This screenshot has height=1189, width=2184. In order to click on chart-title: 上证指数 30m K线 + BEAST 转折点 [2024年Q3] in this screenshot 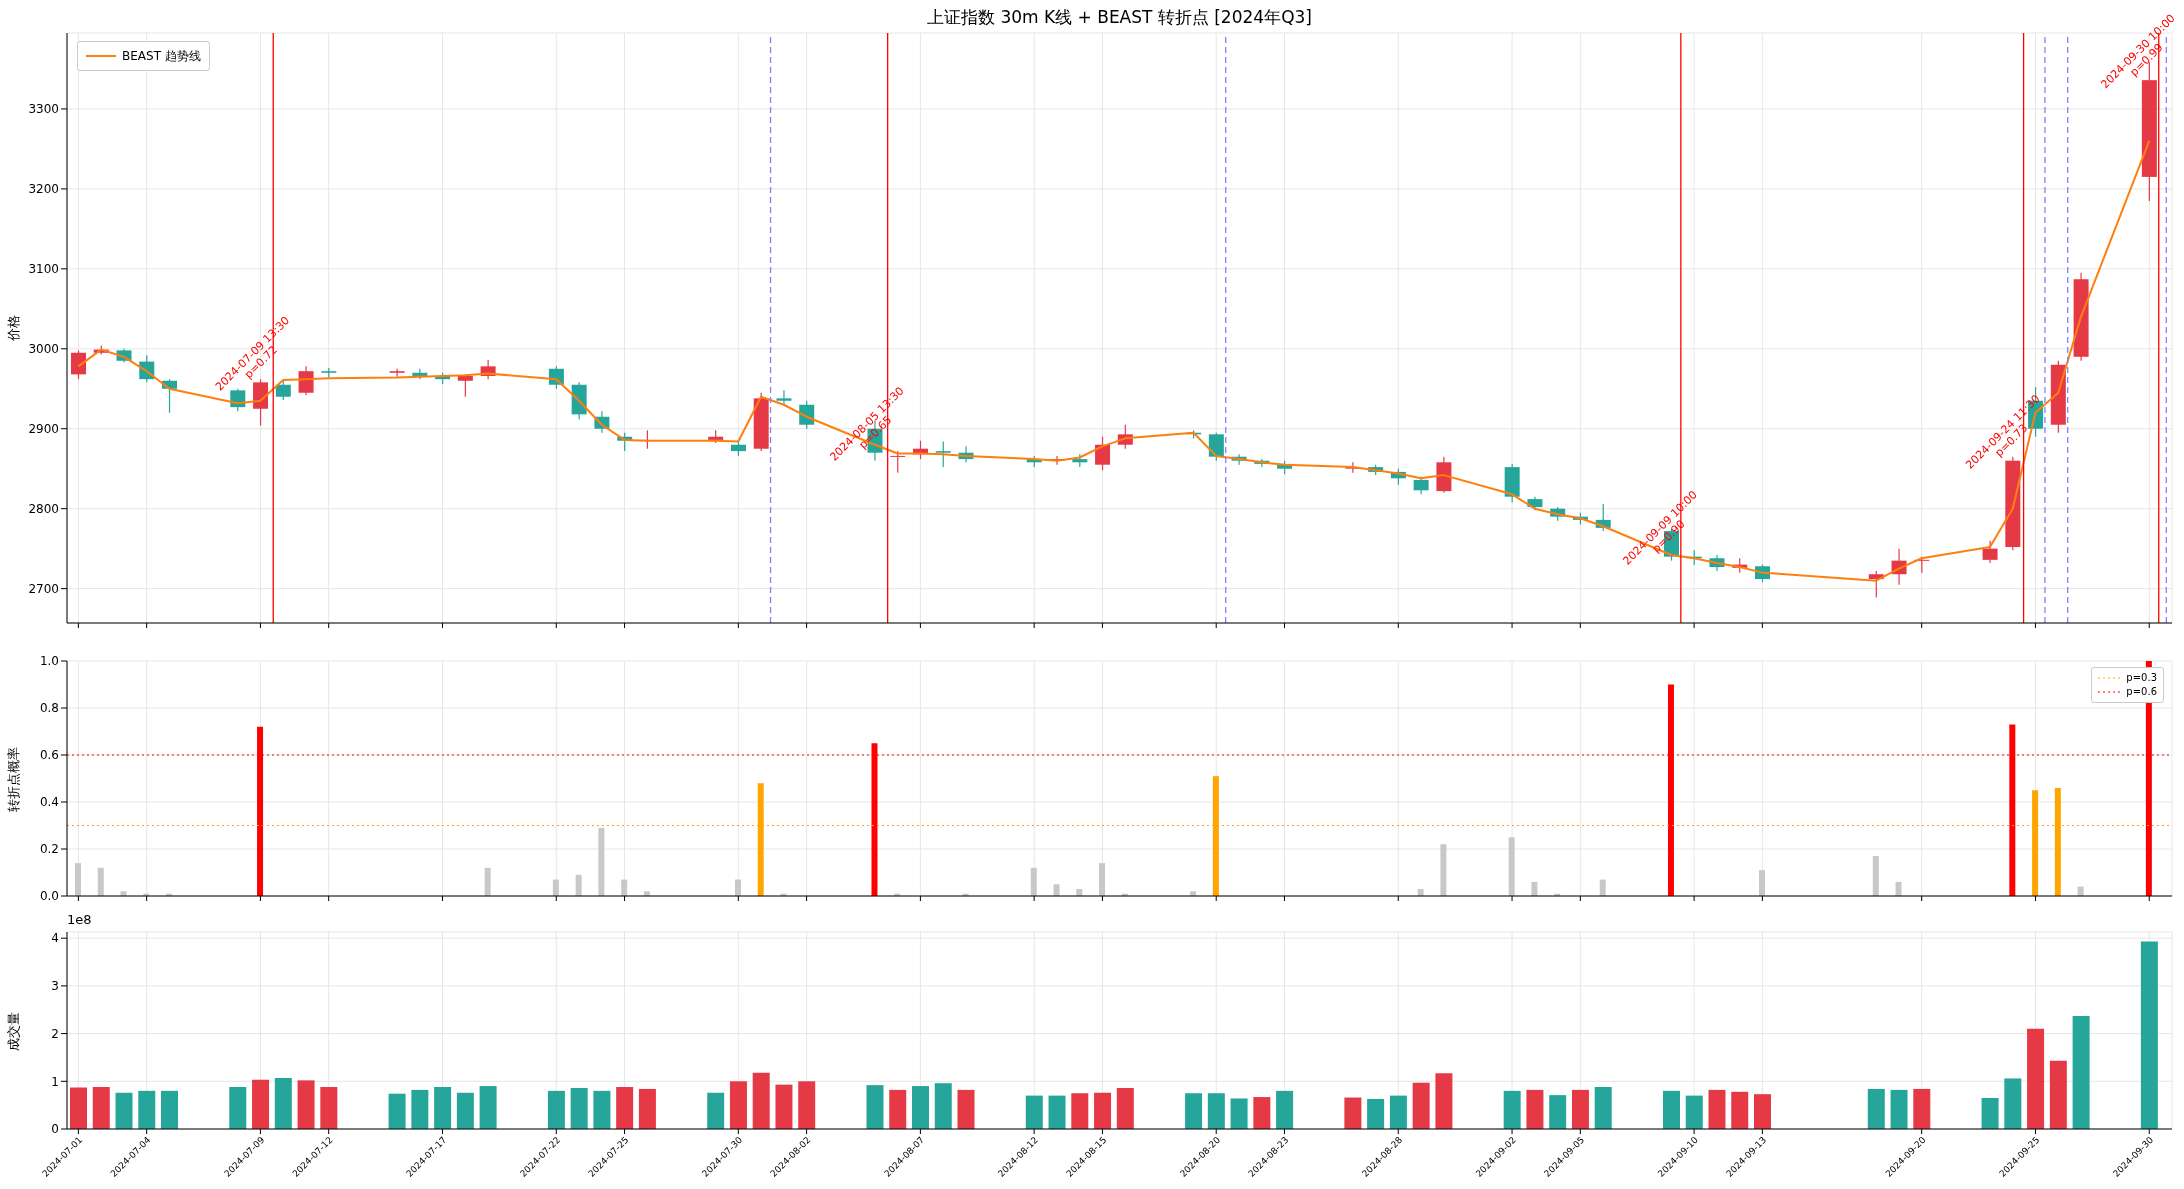, I will do `click(1119, 17)`.